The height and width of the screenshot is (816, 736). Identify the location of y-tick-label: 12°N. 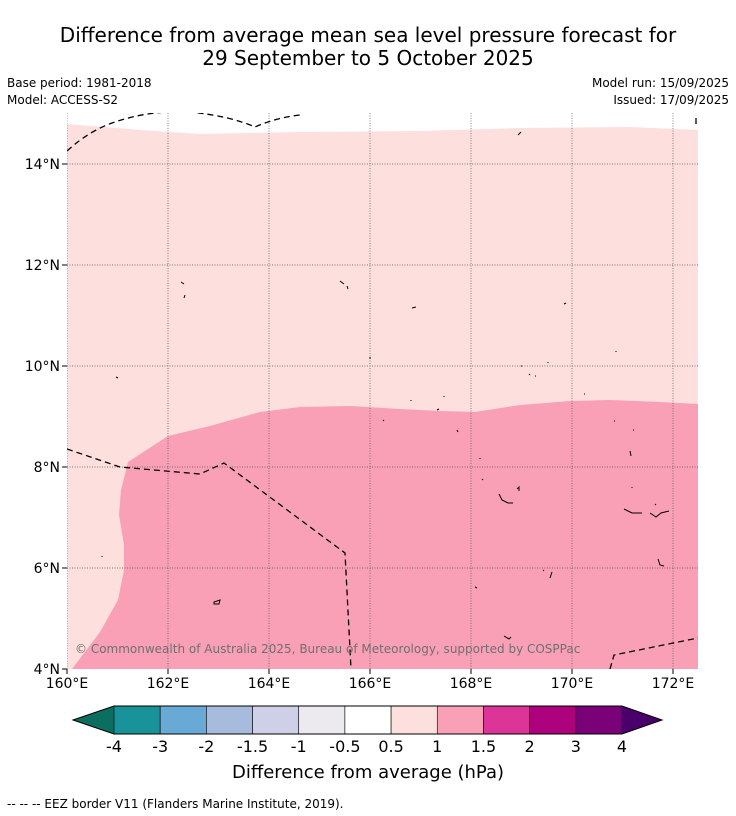
(42, 266).